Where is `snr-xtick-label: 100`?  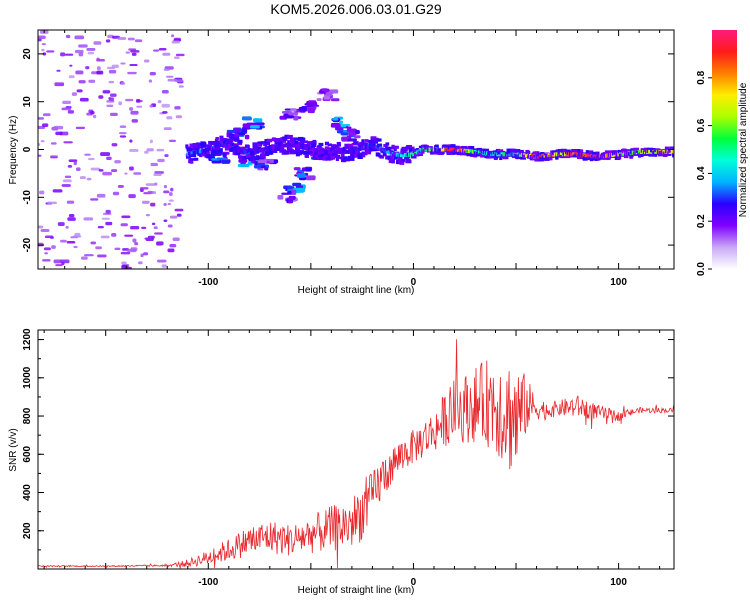 snr-xtick-label: 100 is located at coordinates (618, 582).